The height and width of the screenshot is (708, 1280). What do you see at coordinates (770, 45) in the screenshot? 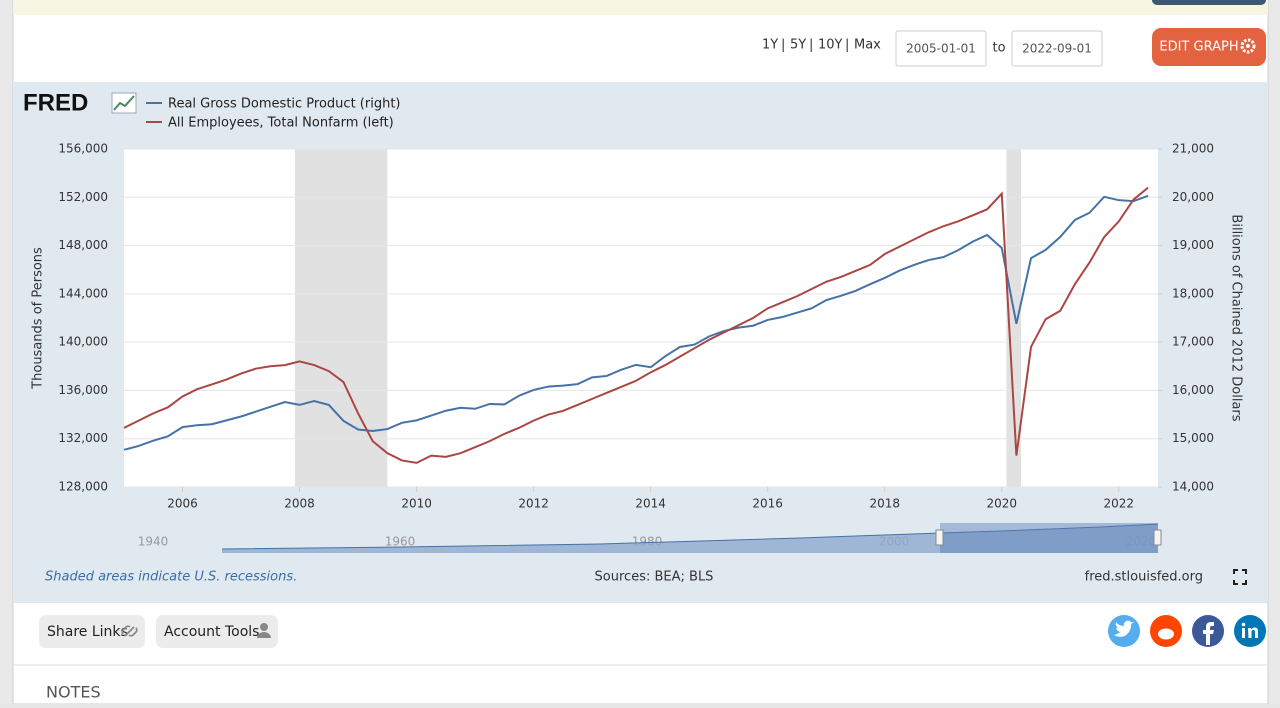
I see `range-1y: 1Y` at bounding box center [770, 45].